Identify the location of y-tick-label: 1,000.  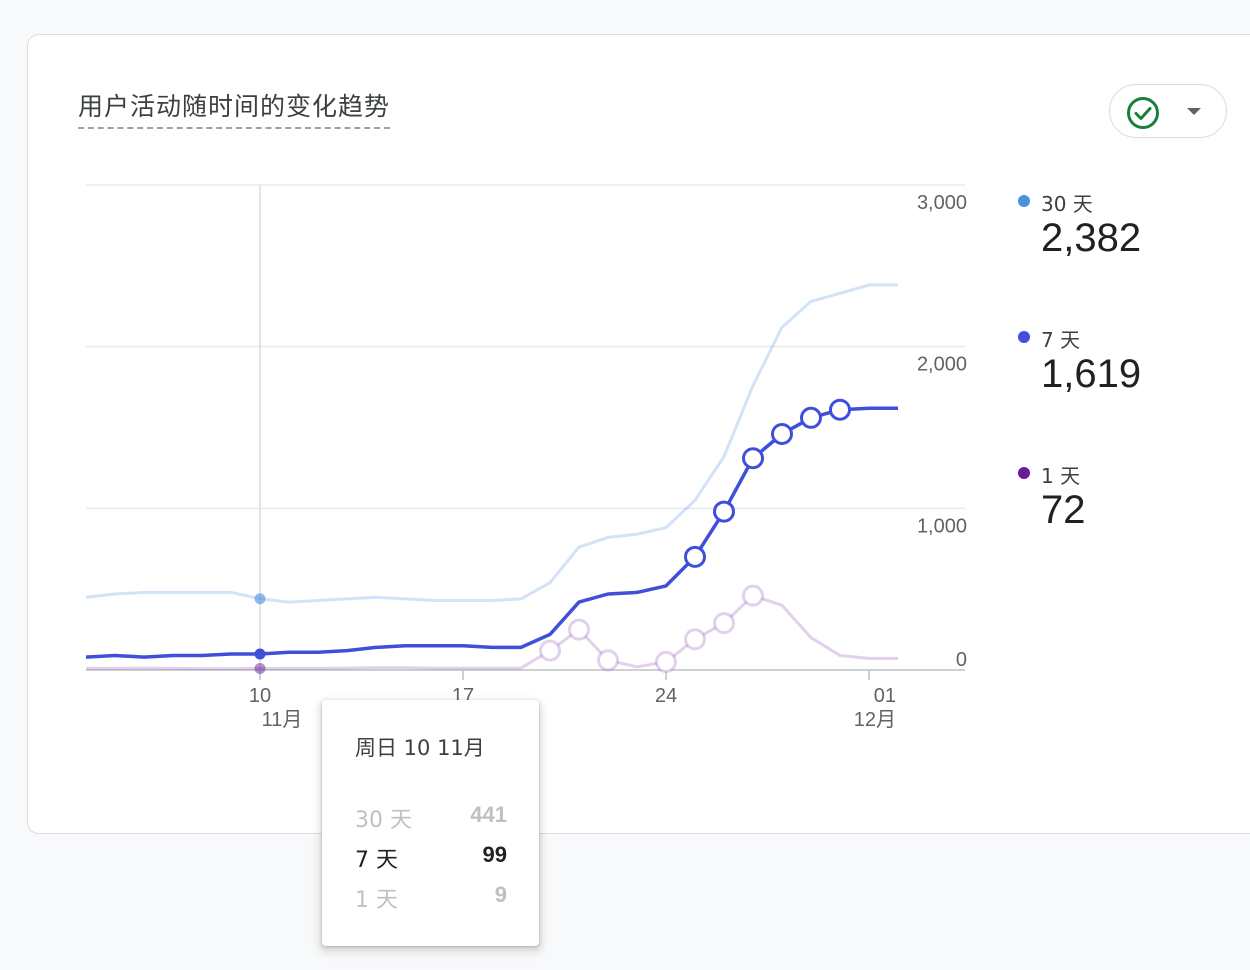
(942, 526).